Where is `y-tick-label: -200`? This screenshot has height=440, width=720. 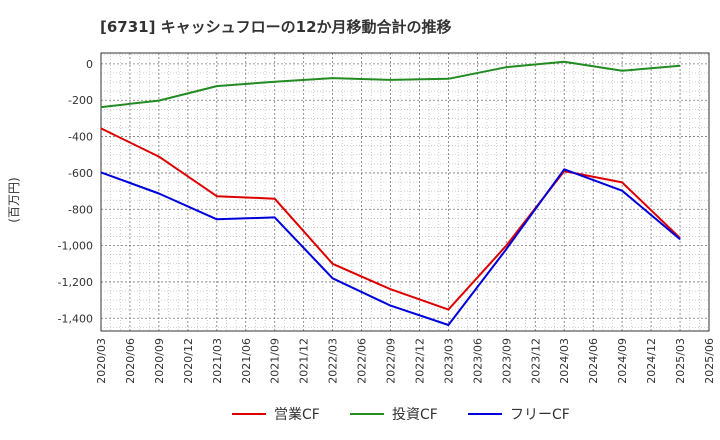 y-tick-label: -200 is located at coordinates (80, 100).